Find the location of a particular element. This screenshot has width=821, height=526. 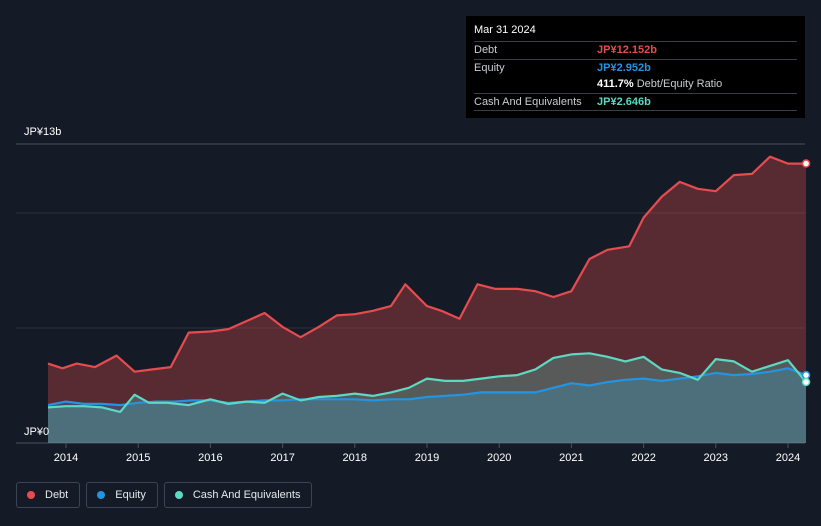

tooltip-debt-value: JP¥12.152b is located at coordinates (627, 50).